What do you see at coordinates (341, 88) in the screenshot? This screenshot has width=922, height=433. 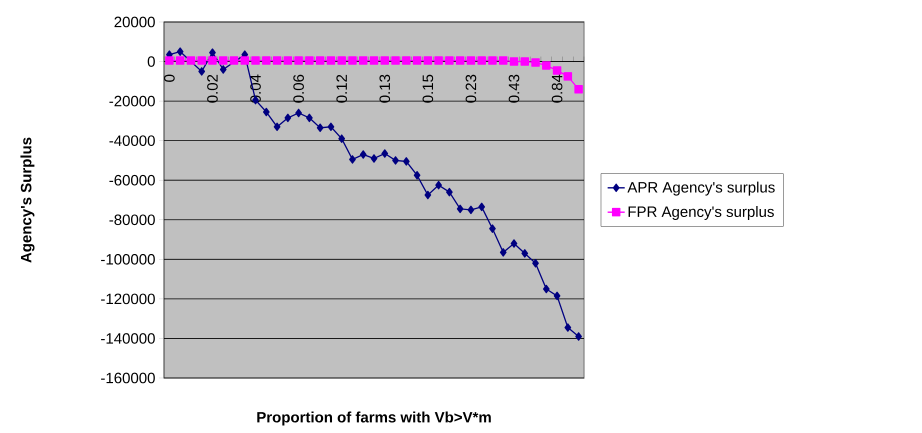 I see `x-tick-label: 0.12` at bounding box center [341, 88].